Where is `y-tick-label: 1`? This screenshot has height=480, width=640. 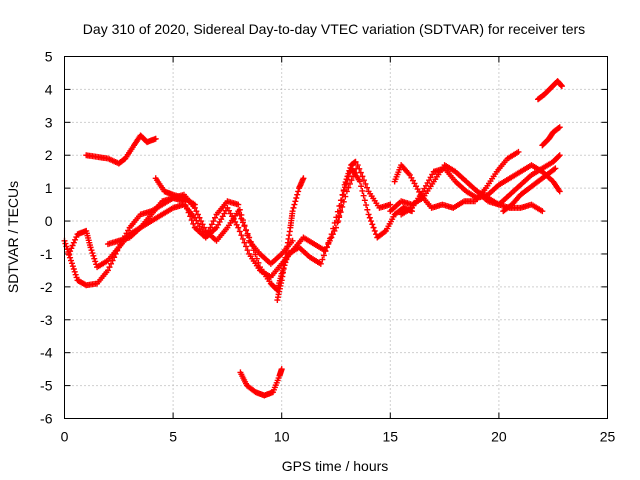 y-tick-label: 1 is located at coordinates (49, 188).